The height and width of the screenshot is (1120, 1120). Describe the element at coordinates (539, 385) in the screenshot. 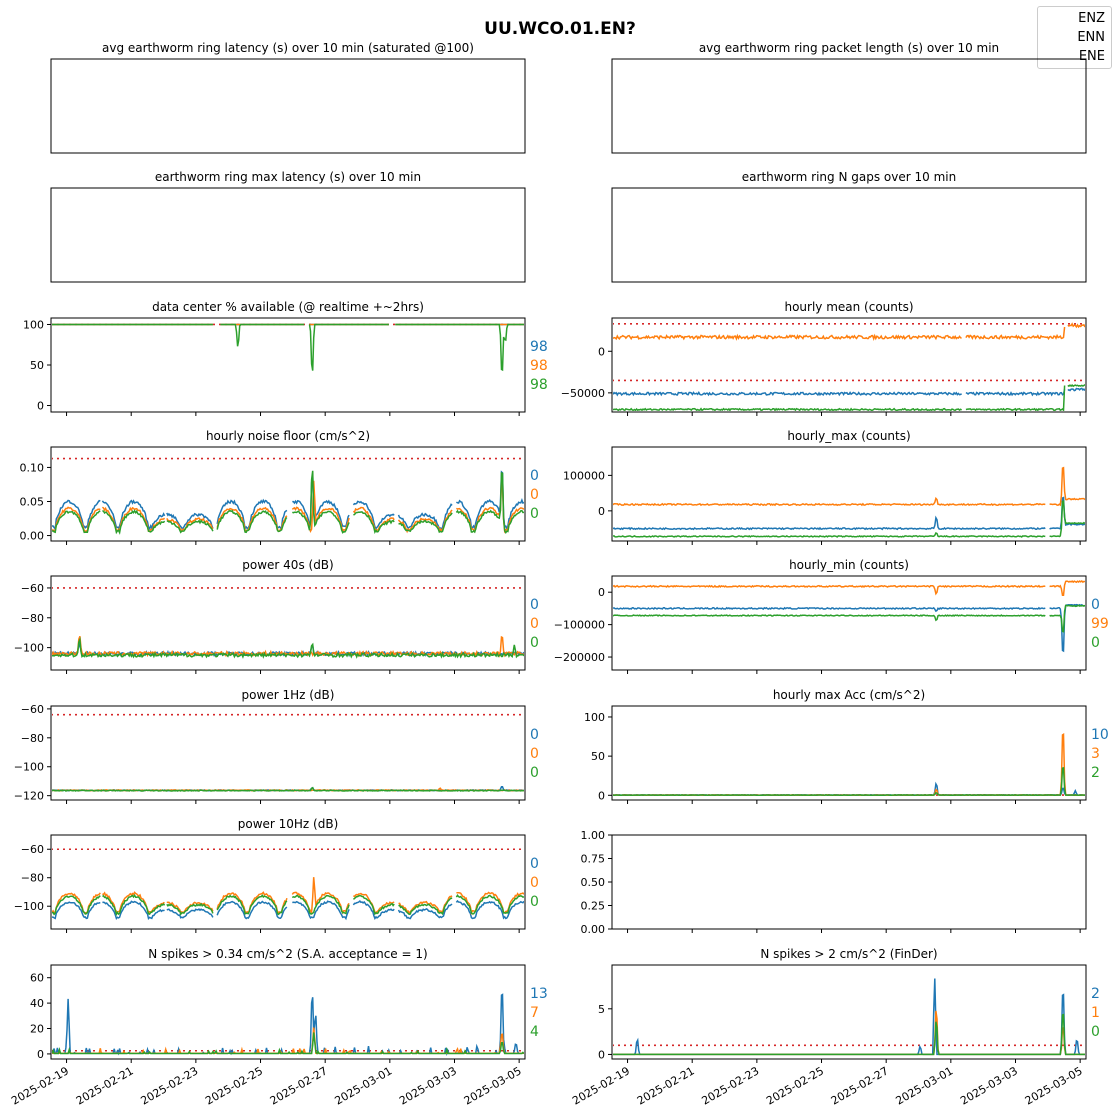

I see `summary-value-ene: 98` at that location.